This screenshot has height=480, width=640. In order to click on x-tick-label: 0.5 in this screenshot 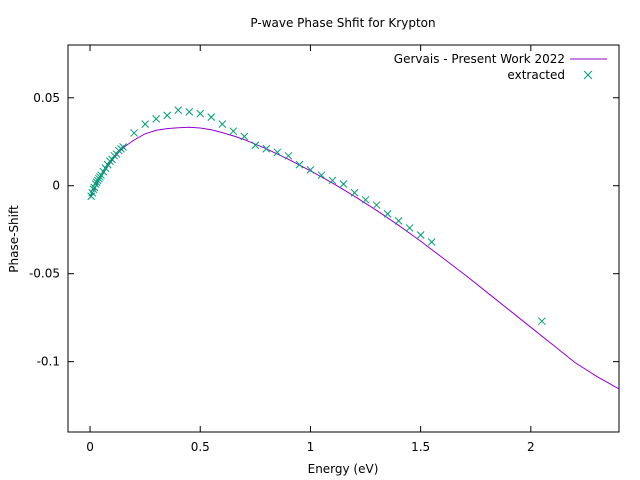, I will do `click(200, 447)`.